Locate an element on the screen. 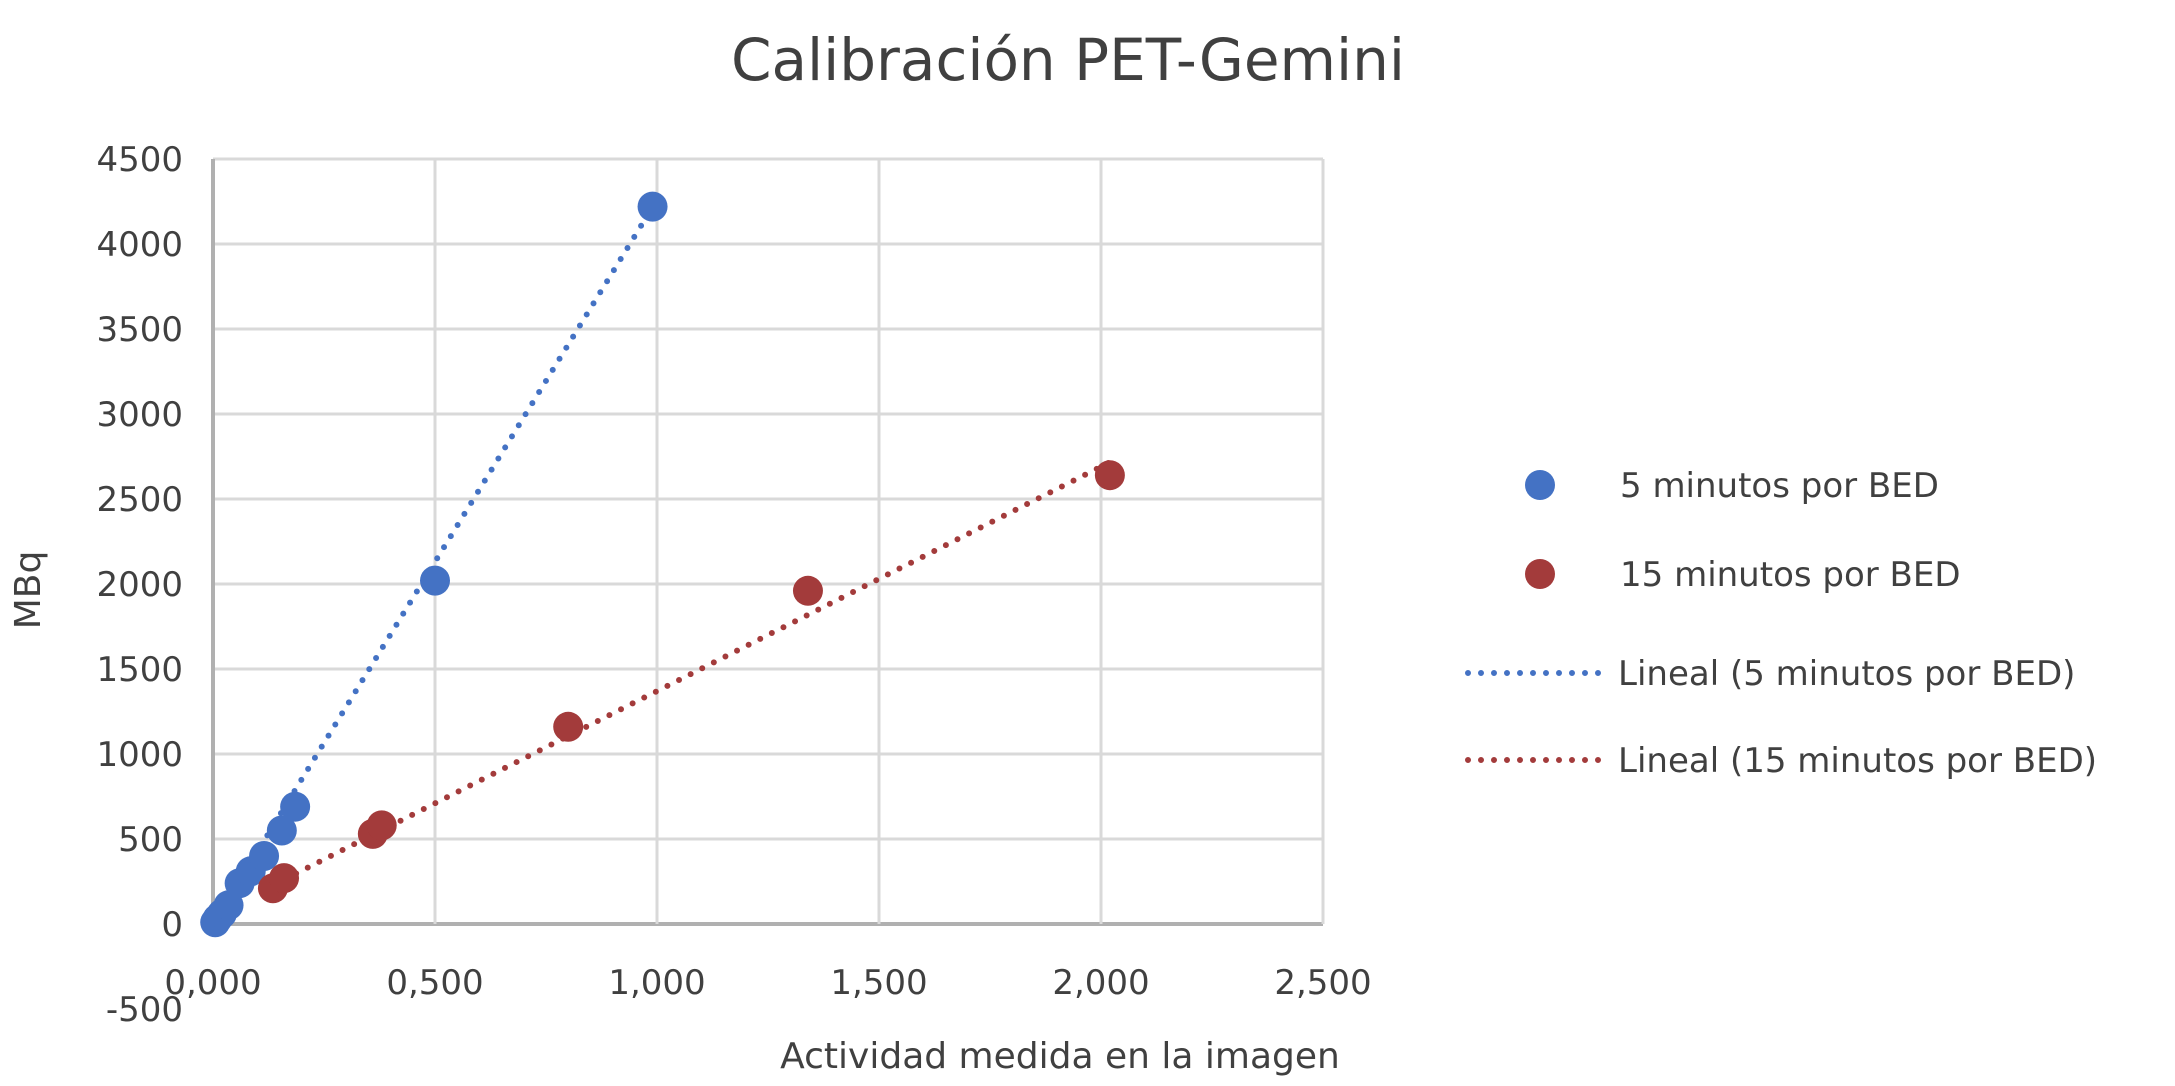 The width and height of the screenshot is (2175, 1086). legend-label: Lineal (5 minutos por BED) is located at coordinates (1846, 674).